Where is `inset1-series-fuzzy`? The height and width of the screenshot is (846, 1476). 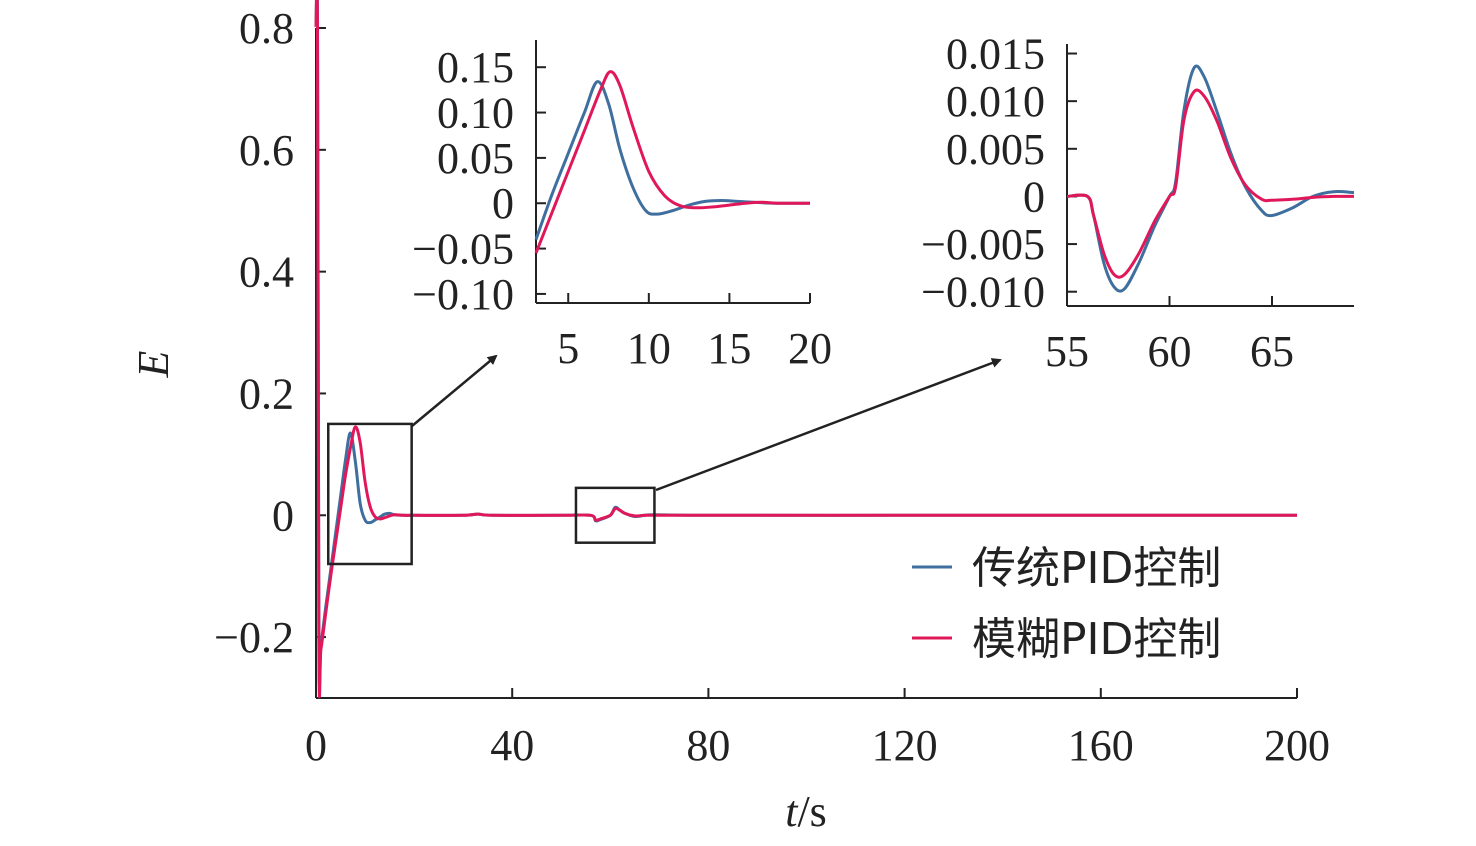
inset1-series-fuzzy is located at coordinates (672, 162).